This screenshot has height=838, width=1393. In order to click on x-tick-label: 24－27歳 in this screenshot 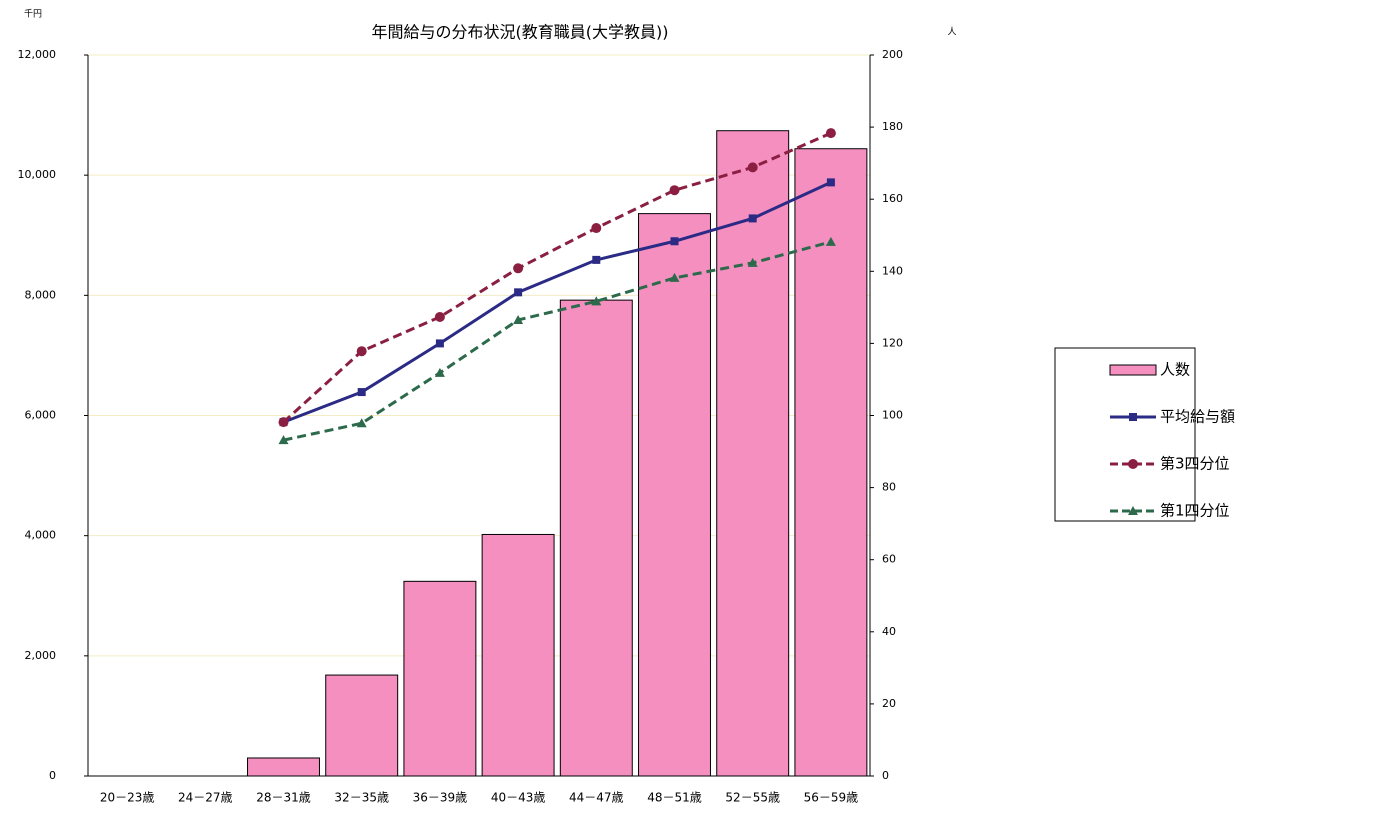, I will do `click(205, 798)`.